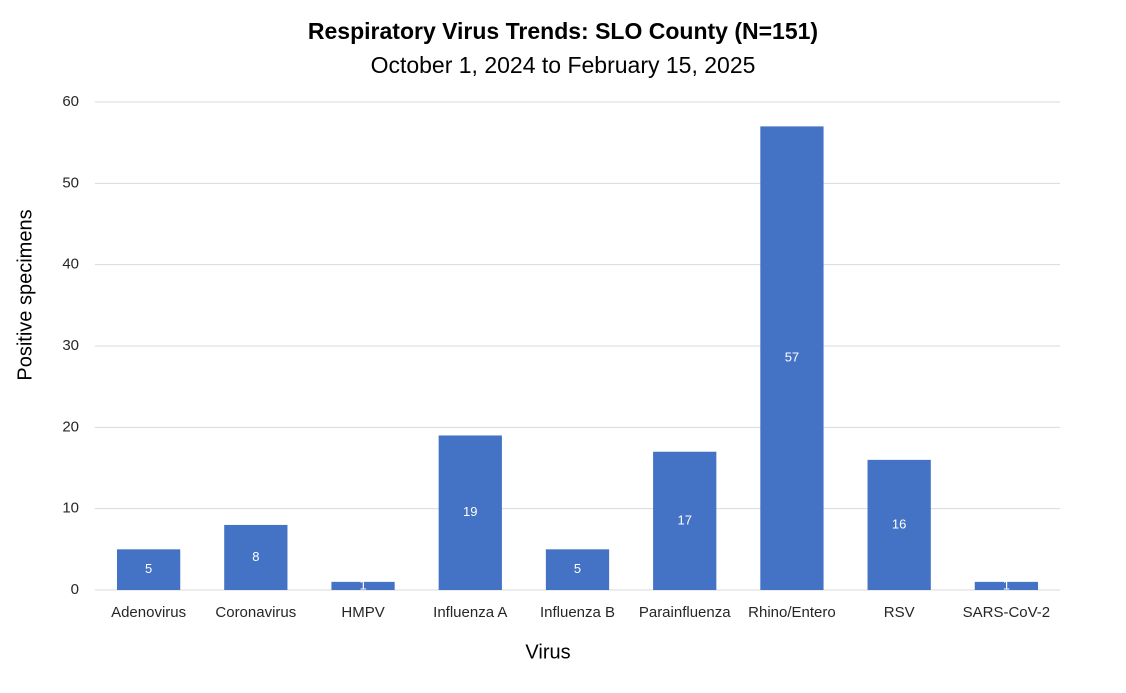 The height and width of the screenshot is (693, 1126). What do you see at coordinates (70, 264) in the screenshot?
I see `y-tick-label: 40` at bounding box center [70, 264].